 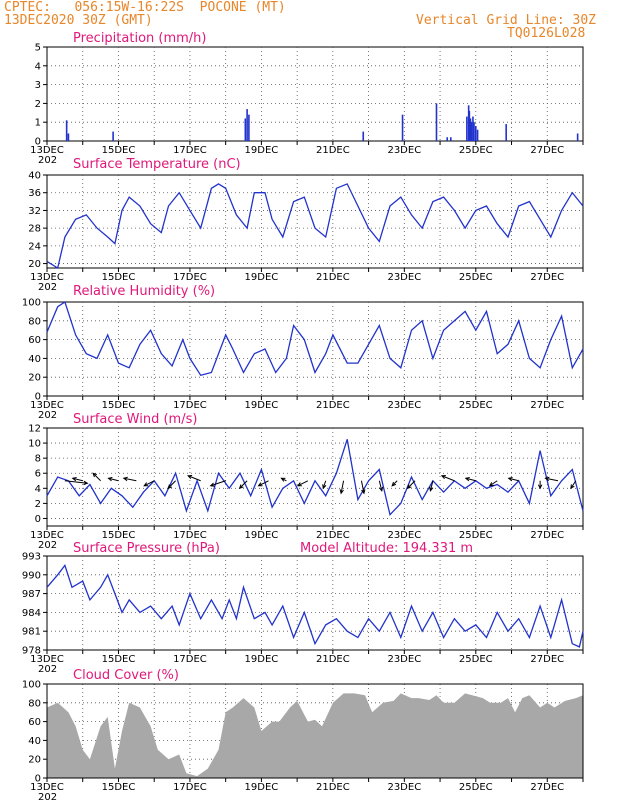 What do you see at coordinates (34, 444) in the screenshot?
I see `wind-ytick-label: 10` at bounding box center [34, 444].